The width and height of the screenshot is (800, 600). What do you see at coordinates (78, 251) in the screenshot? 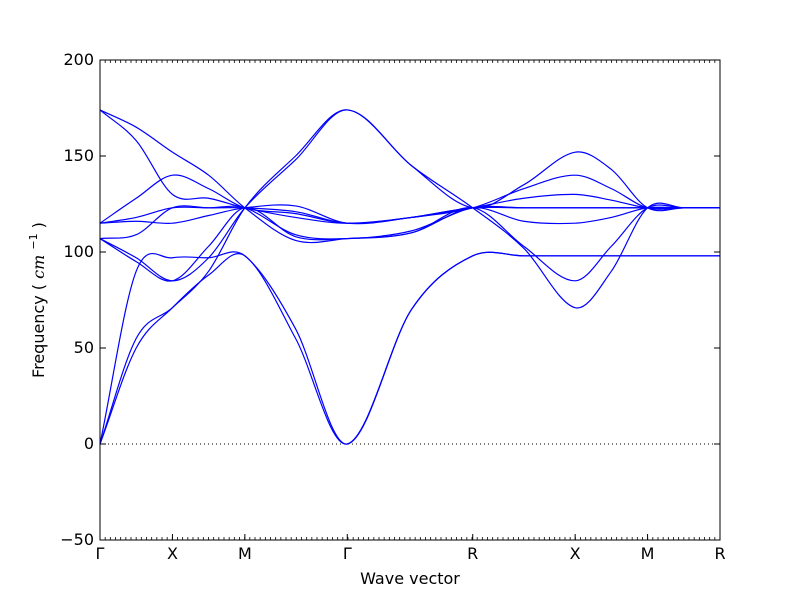
I see `y-tick-label: 100` at bounding box center [78, 251].